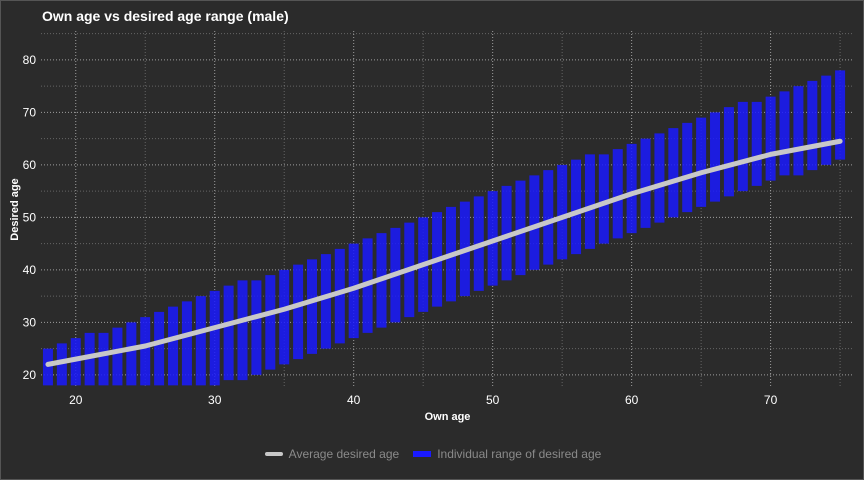 The width and height of the screenshot is (864, 480). I want to click on legend-key-average, so click(273, 454).